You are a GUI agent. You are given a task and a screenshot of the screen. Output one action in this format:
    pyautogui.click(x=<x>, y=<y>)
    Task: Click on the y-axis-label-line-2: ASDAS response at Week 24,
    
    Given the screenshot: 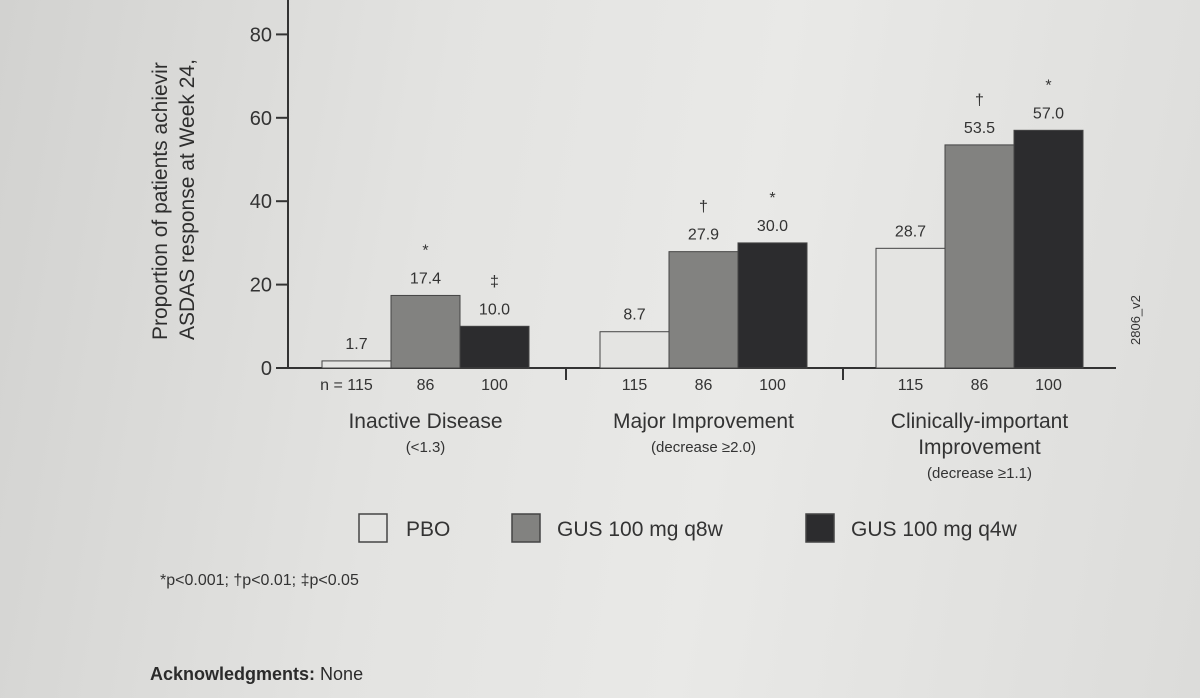 What is the action you would take?
    pyautogui.click(x=187, y=199)
    